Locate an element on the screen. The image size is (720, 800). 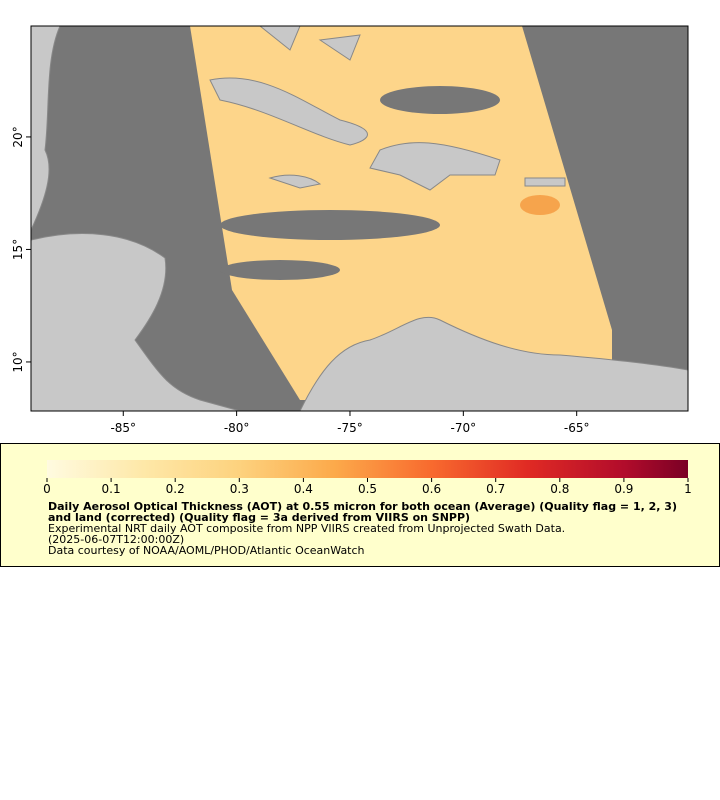
colorbar-tick-label: 0.1 is located at coordinates (111, 489).